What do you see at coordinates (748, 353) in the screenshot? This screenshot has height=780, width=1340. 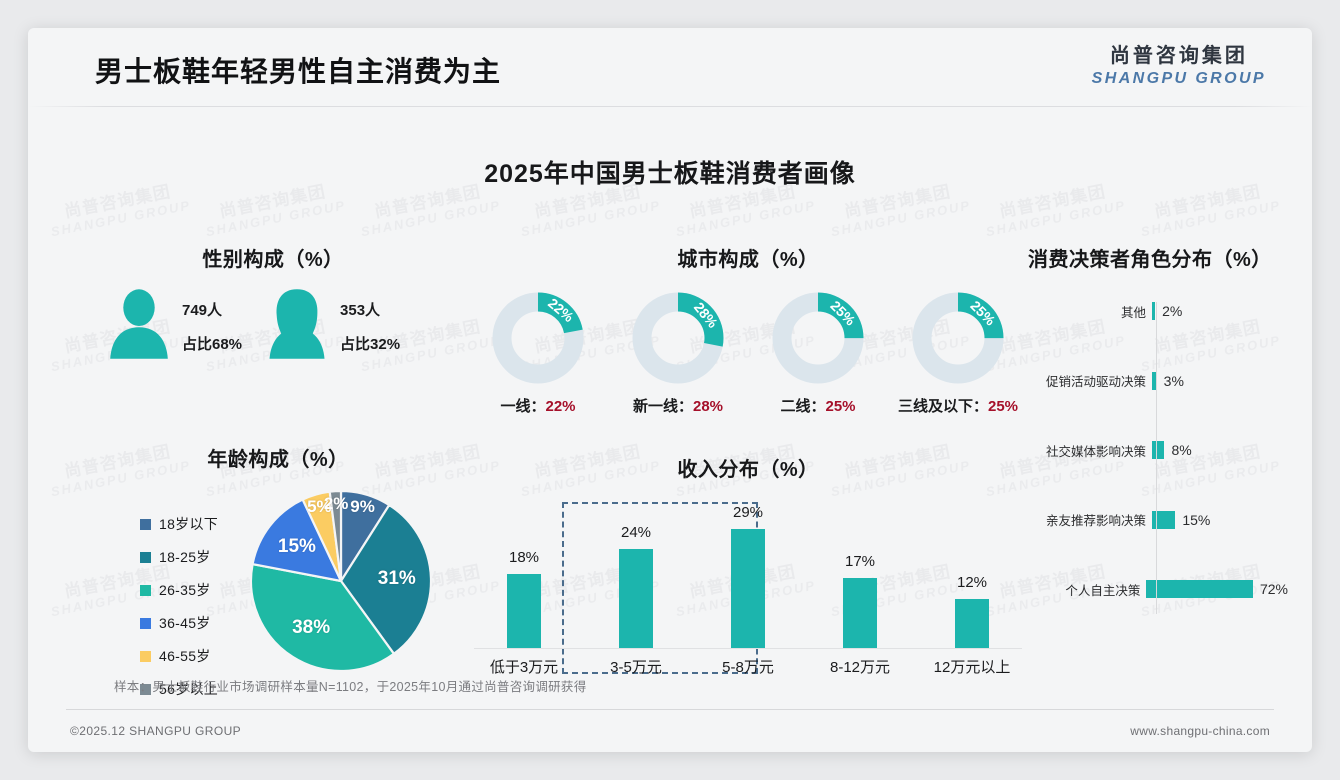 I see `city-donut-row: 22% 一线：22% 28% 新一线：28% 25% 二线：25% 25% 三线及以下：25%` at bounding box center [748, 353].